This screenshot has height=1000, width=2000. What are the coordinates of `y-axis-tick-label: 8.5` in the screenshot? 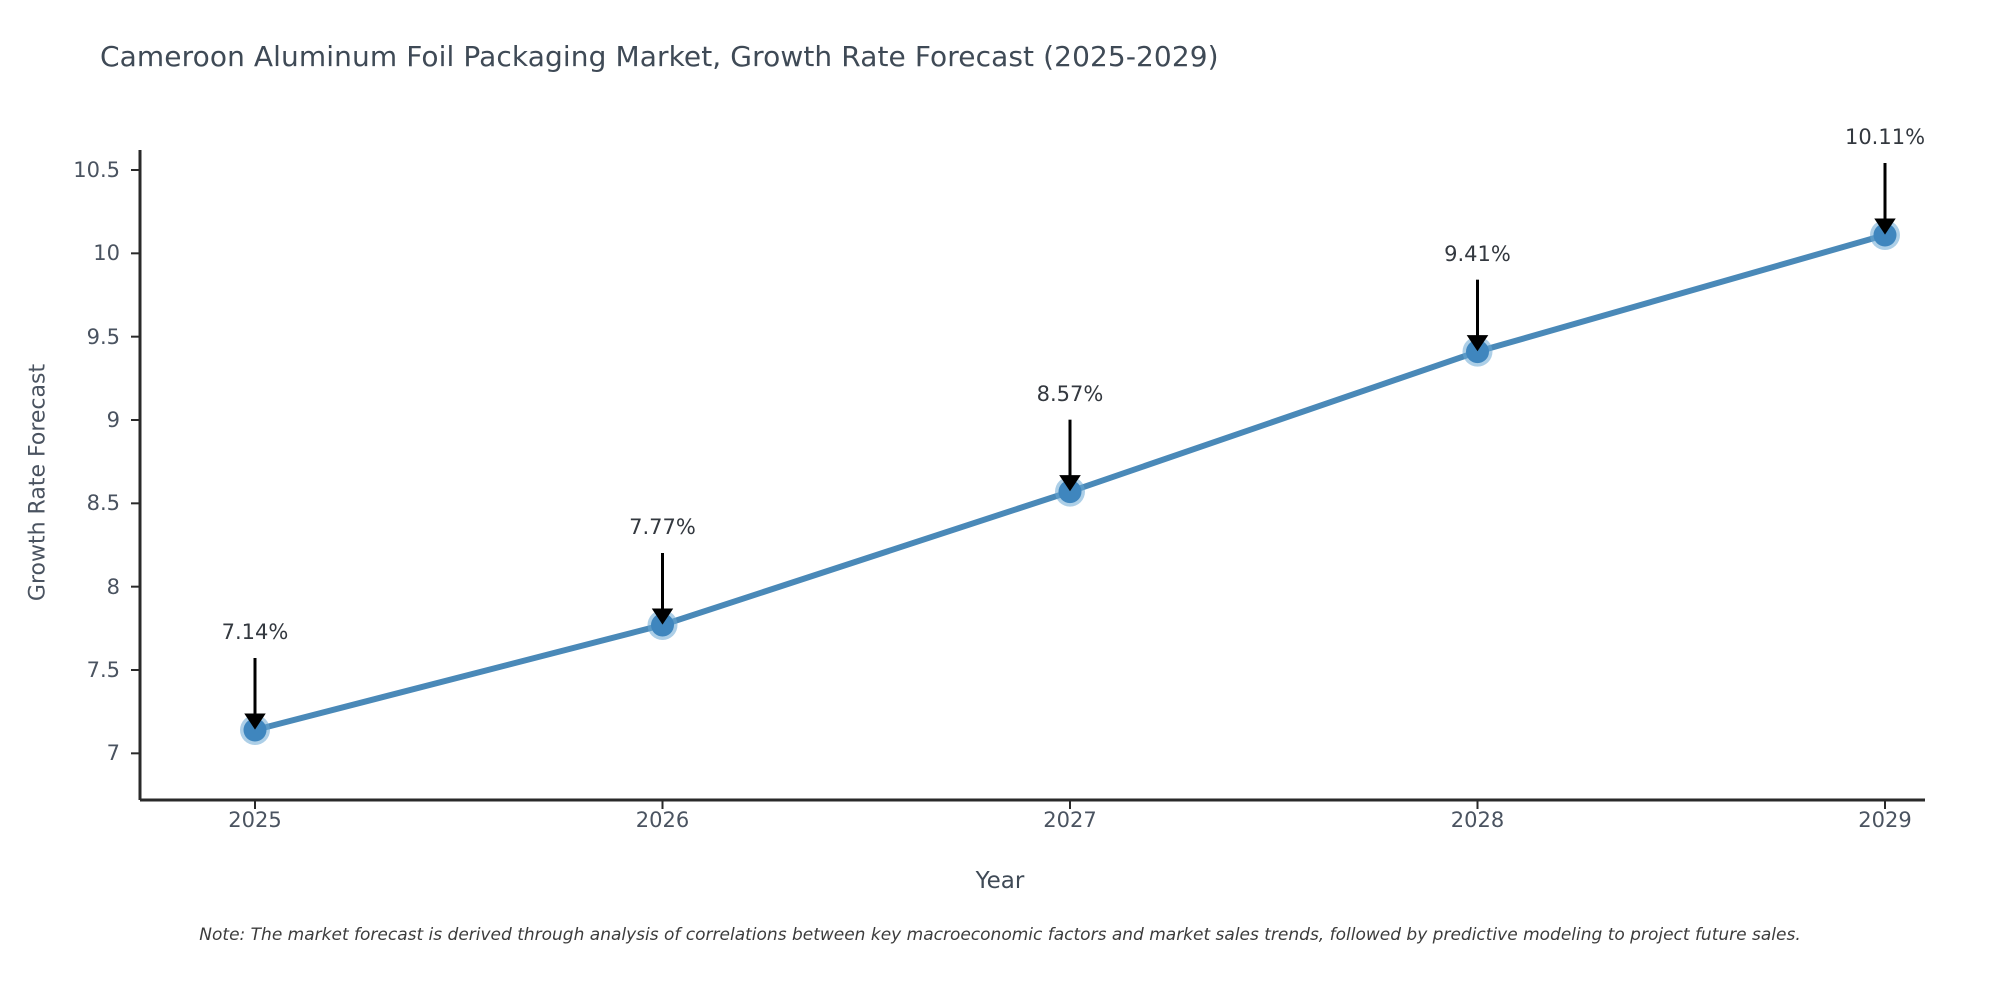 It's located at (103, 503).